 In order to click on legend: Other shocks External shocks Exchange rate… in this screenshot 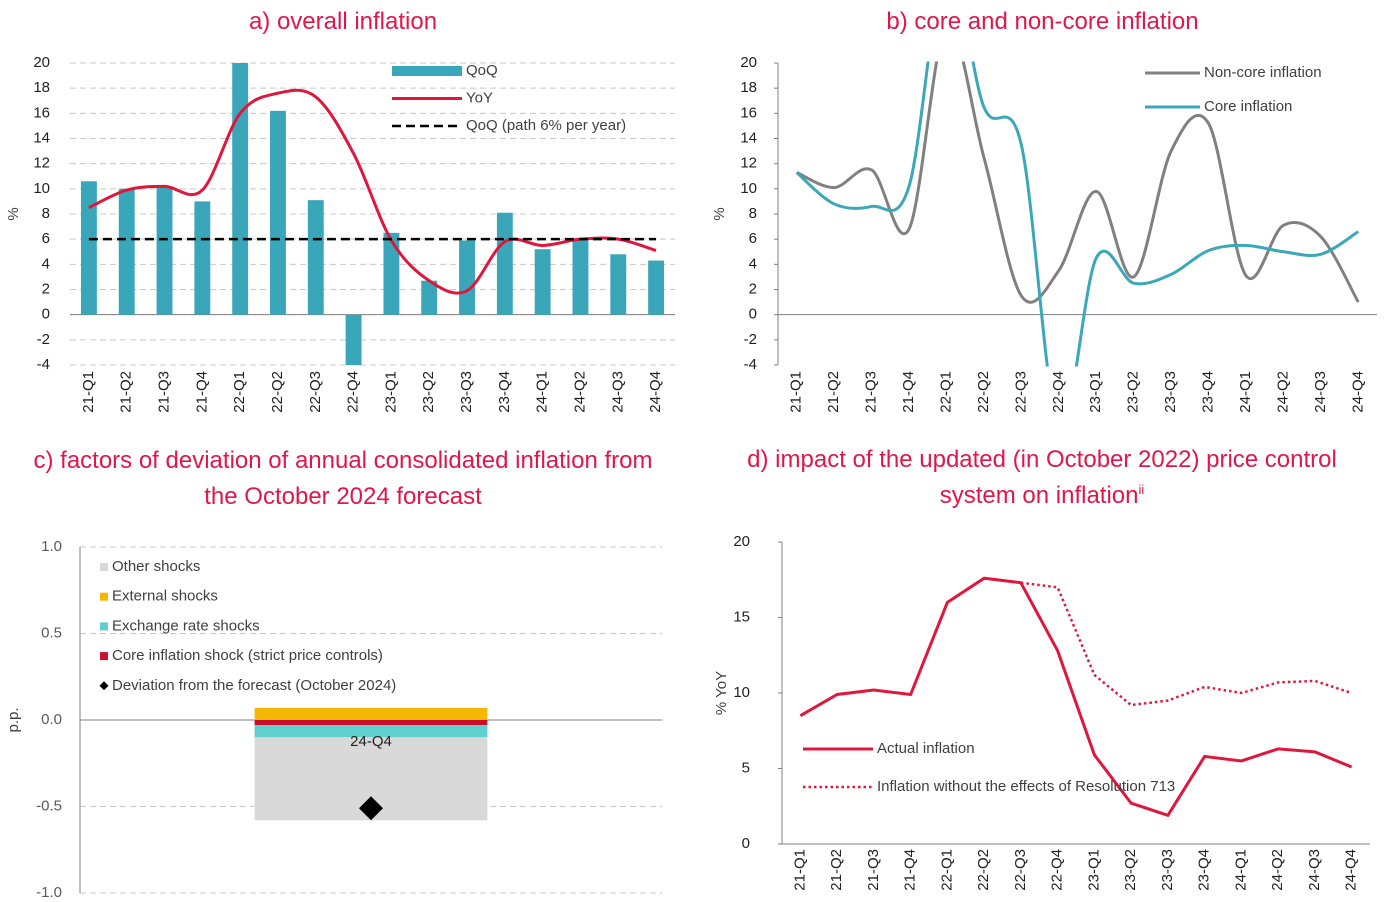, I will do `click(247, 626)`.